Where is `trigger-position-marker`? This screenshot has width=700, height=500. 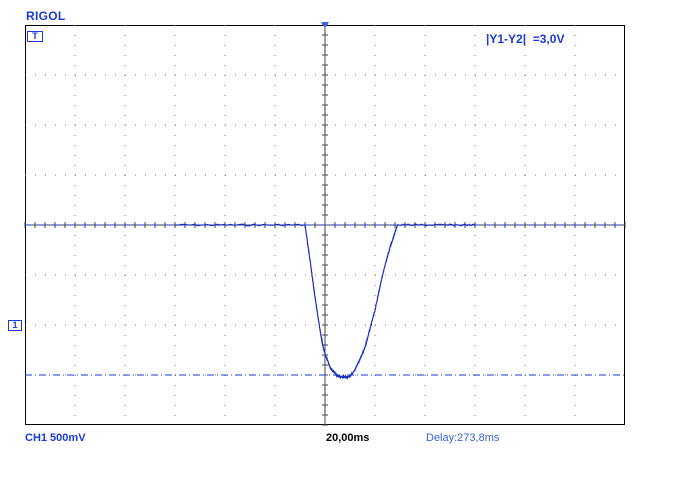 trigger-position-marker is located at coordinates (325, 25).